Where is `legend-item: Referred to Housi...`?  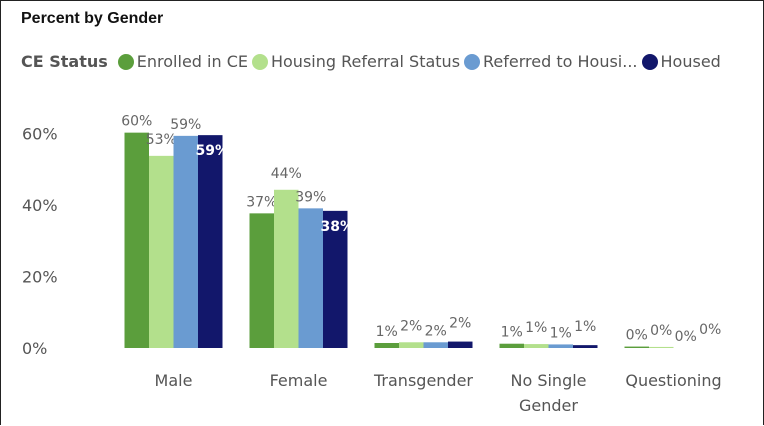
legend-item: Referred to Housi... is located at coordinates (551, 61).